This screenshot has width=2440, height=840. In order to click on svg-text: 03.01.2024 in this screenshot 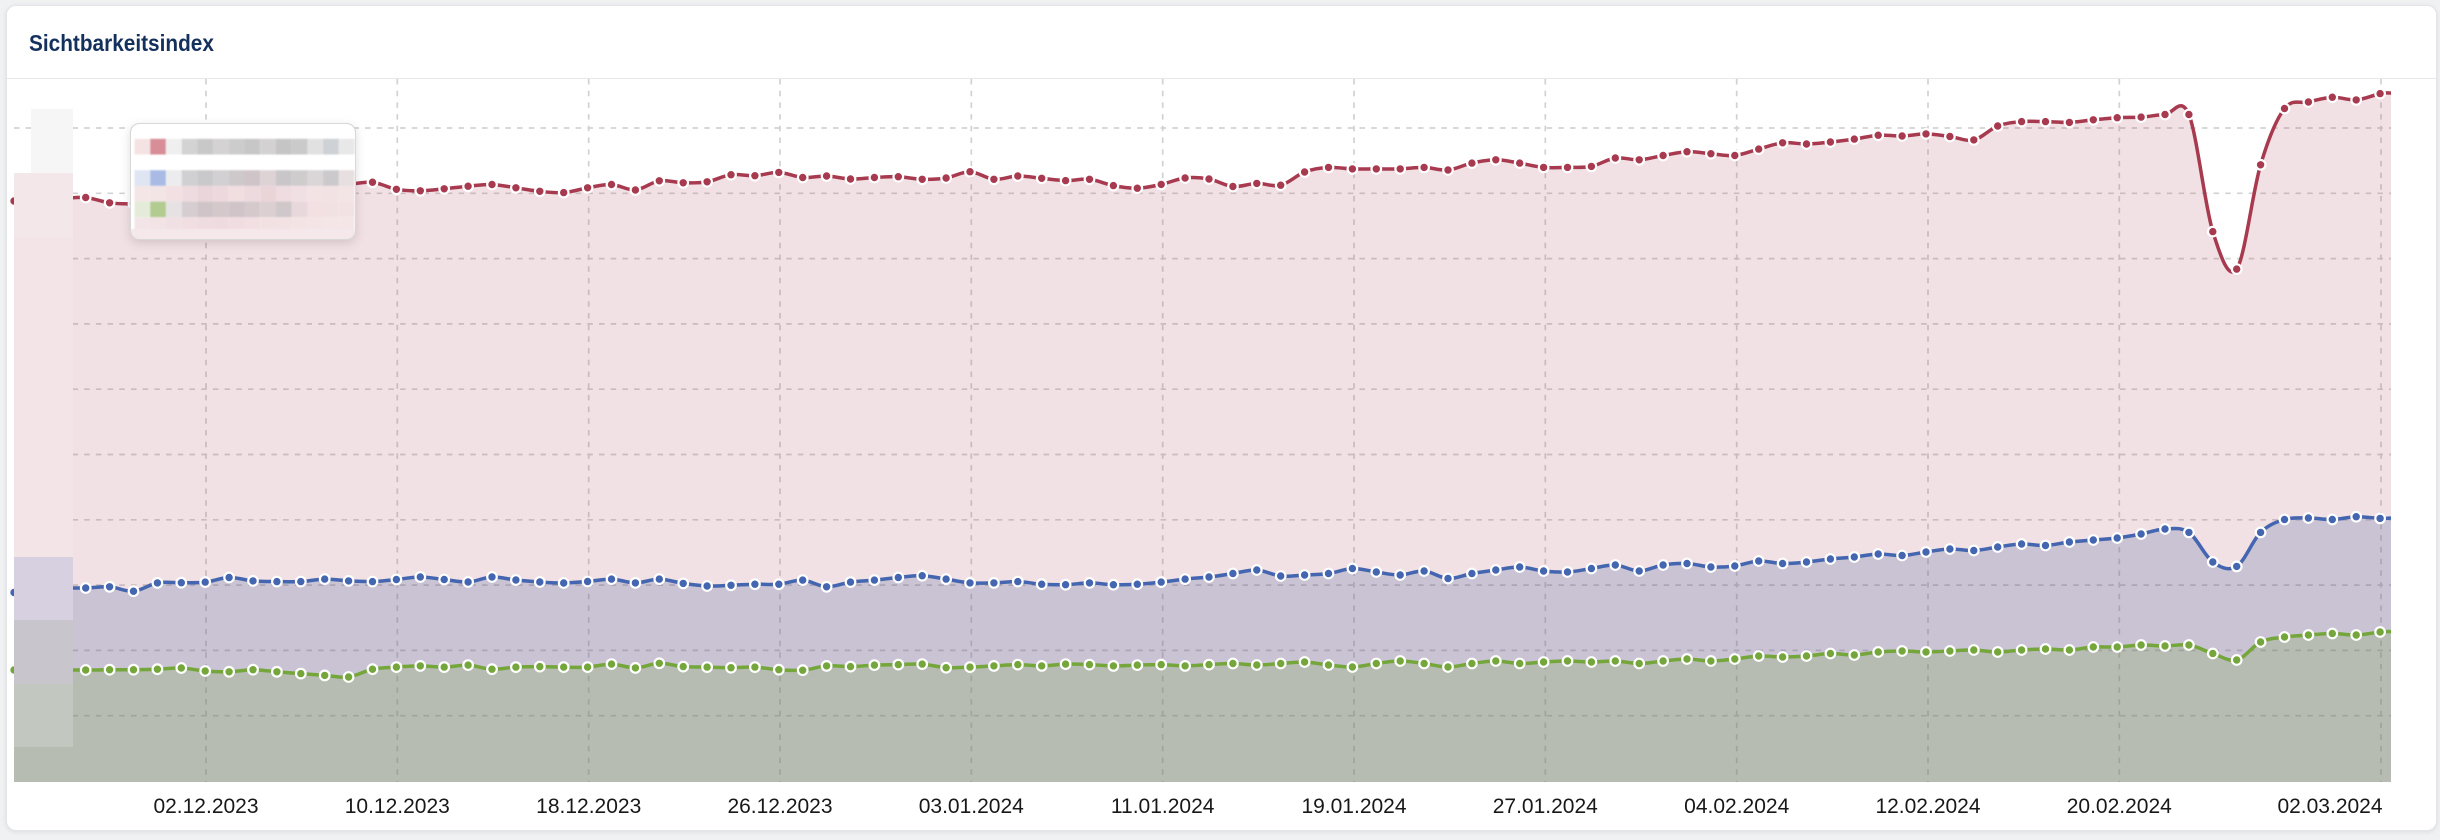, I will do `click(971, 806)`.